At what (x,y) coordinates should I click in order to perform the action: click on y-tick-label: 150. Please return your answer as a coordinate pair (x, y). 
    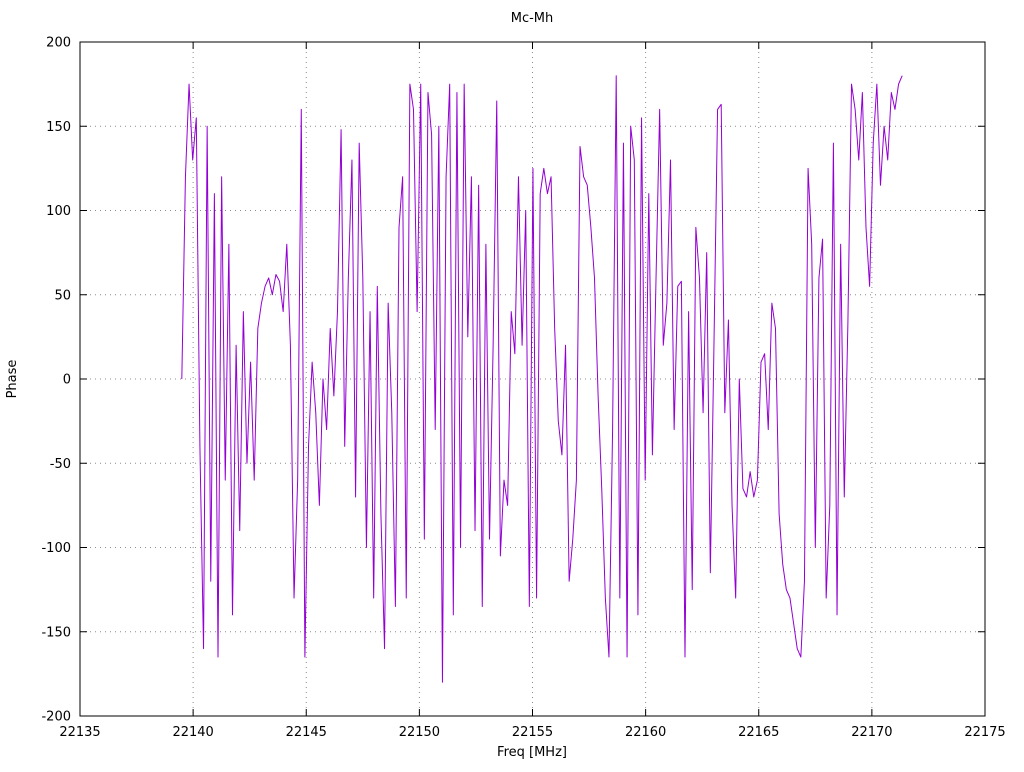
    Looking at the image, I should click on (58, 127).